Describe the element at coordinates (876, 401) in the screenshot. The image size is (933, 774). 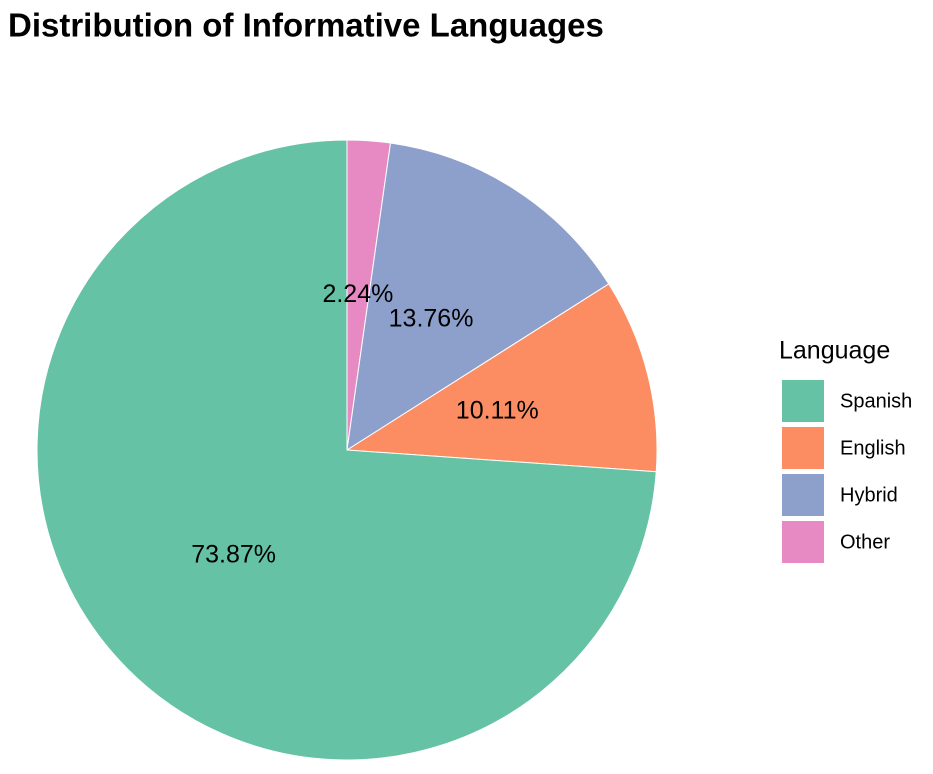
I see `legend-label: Spanish` at that location.